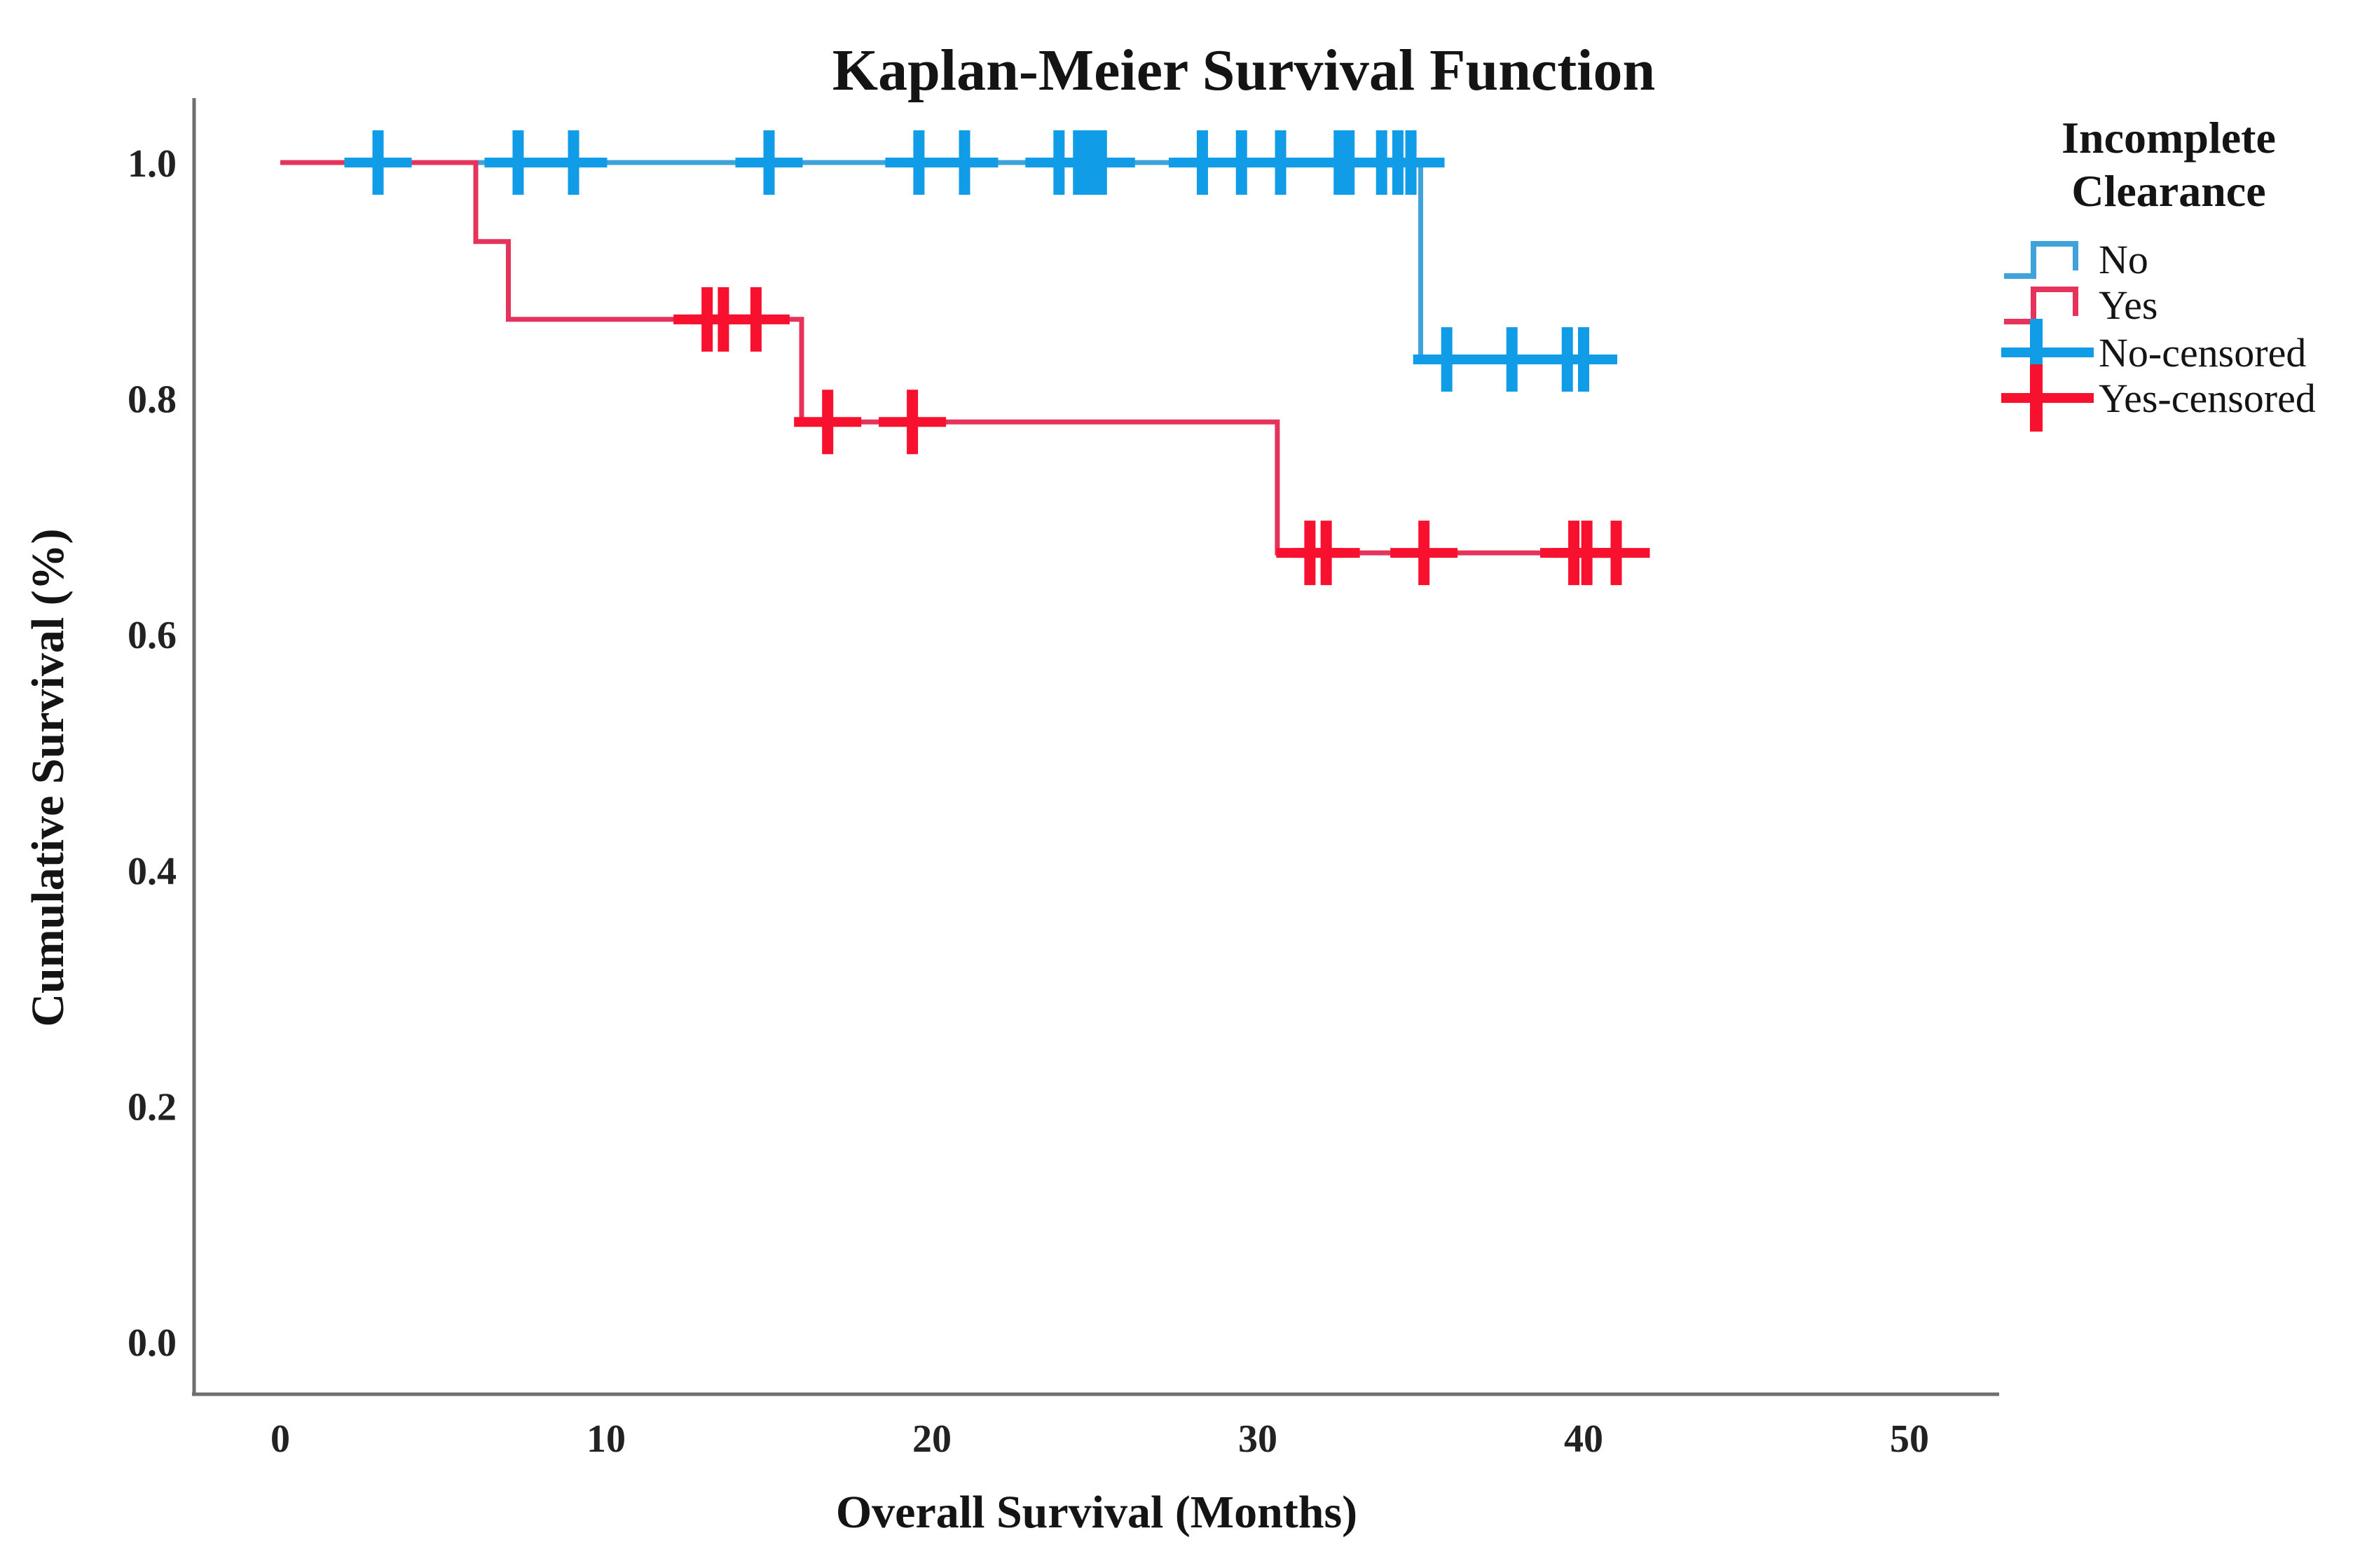 This screenshot has height=1568, width=2360. Describe the element at coordinates (2168, 138) in the screenshot. I see `legend-title-line1: Incomplete` at that location.